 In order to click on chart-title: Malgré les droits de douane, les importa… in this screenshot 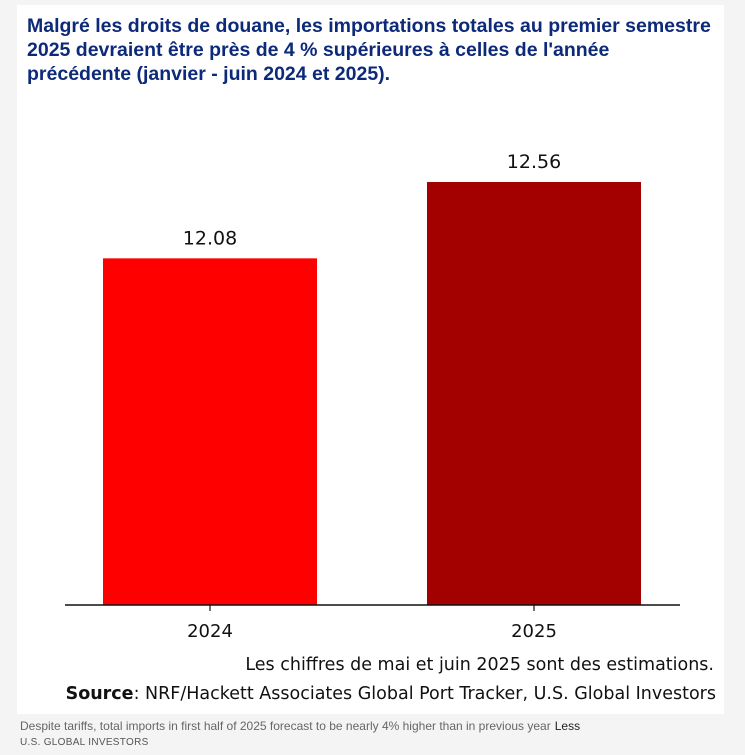, I will do `click(369, 50)`.